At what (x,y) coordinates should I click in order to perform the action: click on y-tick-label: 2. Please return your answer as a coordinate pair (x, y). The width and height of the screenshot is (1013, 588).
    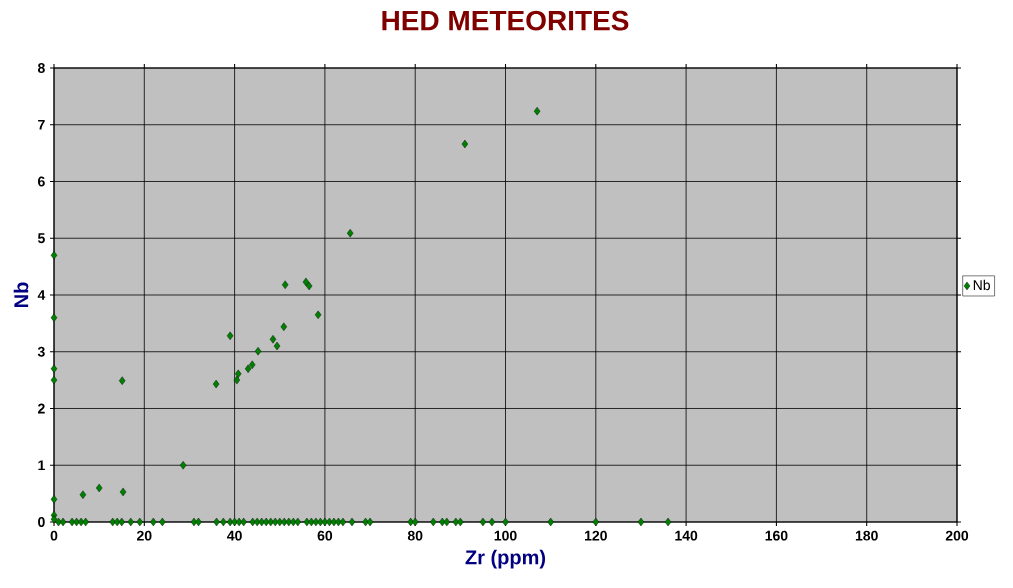
    Looking at the image, I should click on (41, 408).